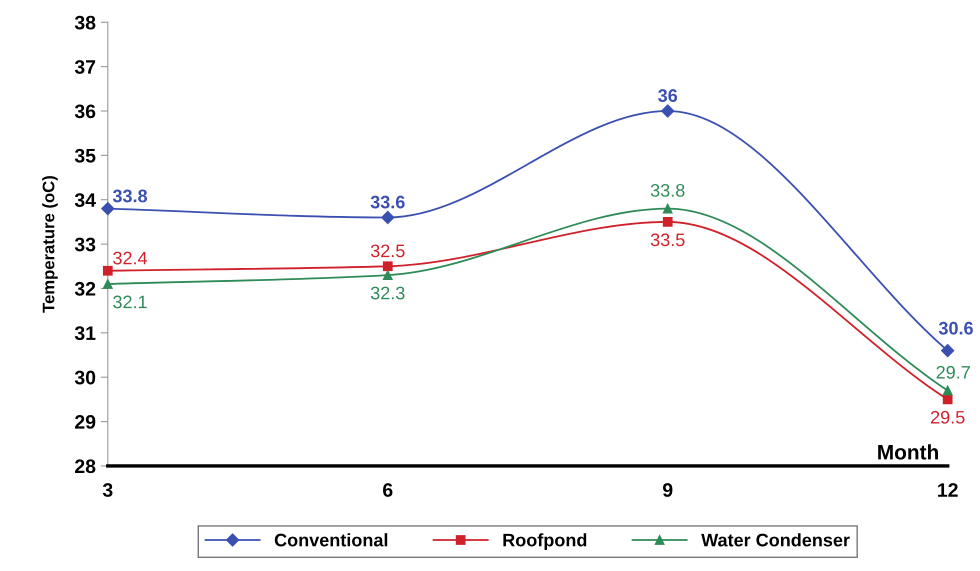 The width and height of the screenshot is (980, 571). Describe the element at coordinates (947, 417) in the screenshot. I see `data-label: 29.5` at that location.